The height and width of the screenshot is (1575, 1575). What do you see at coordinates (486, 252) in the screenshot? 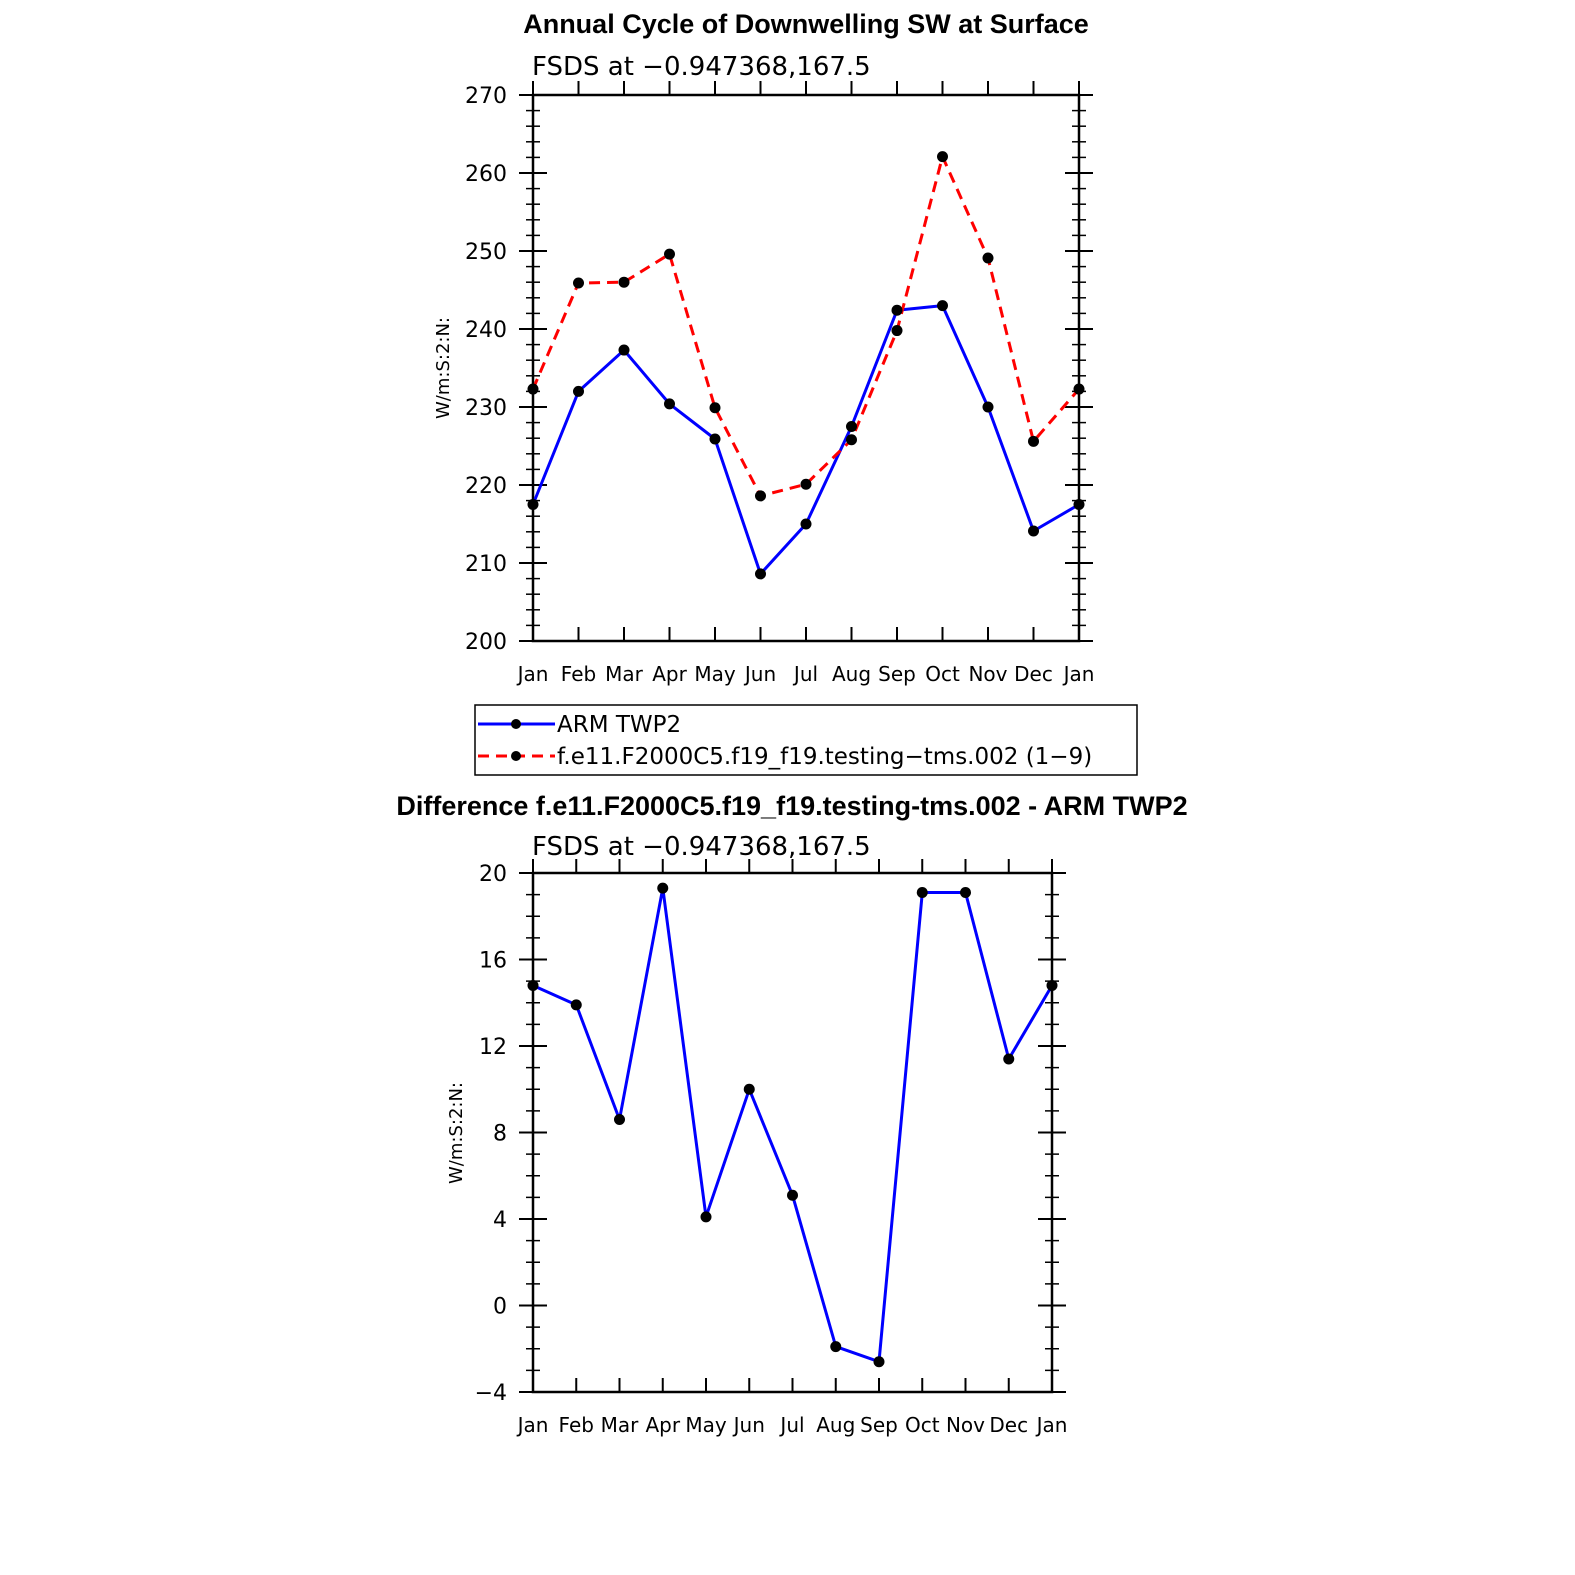
I see `y-tick-label: 250` at bounding box center [486, 252].